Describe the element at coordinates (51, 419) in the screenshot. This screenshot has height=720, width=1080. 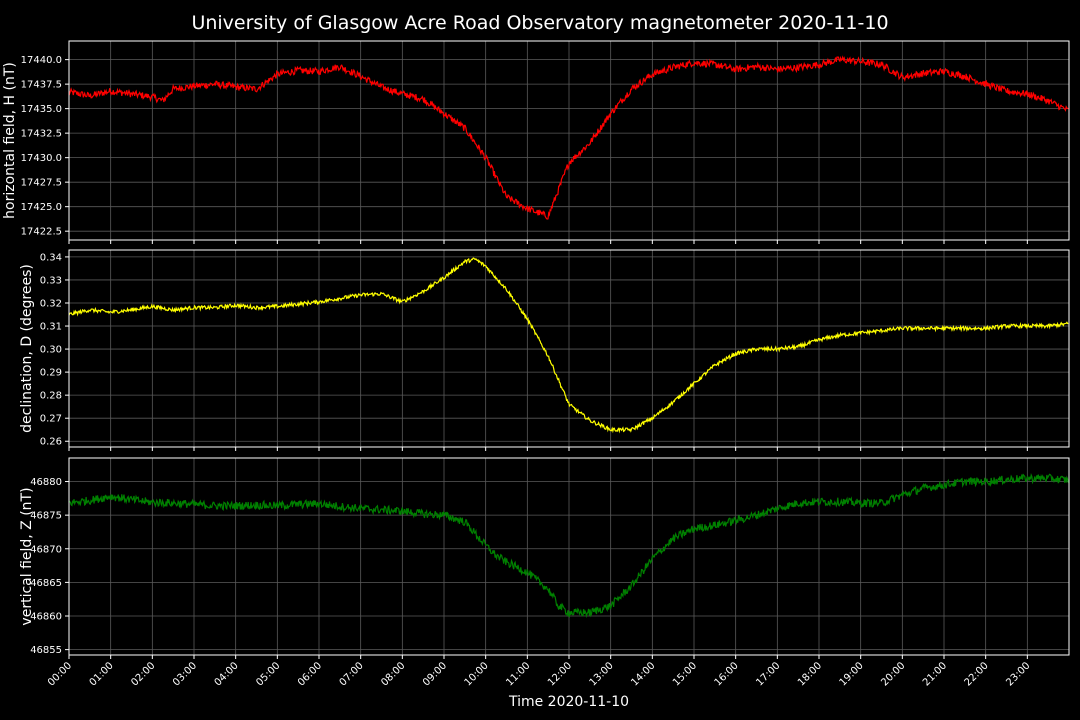
I see `y-tick-label: 0.27` at that location.